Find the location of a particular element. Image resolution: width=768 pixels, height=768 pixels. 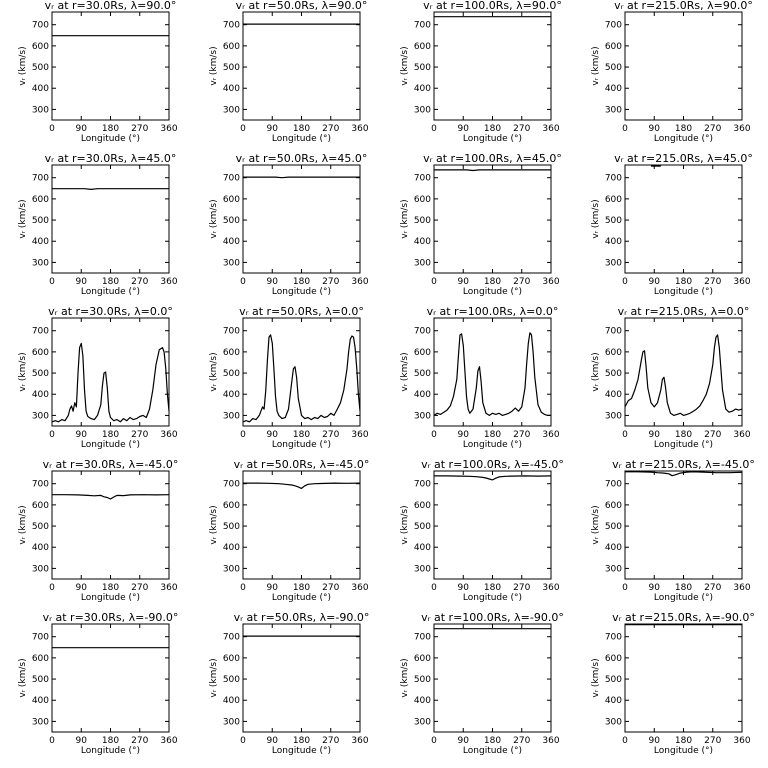

panel-title: vᵣ at r=215.0Rs, λ=45.0° is located at coordinates (683, 158).